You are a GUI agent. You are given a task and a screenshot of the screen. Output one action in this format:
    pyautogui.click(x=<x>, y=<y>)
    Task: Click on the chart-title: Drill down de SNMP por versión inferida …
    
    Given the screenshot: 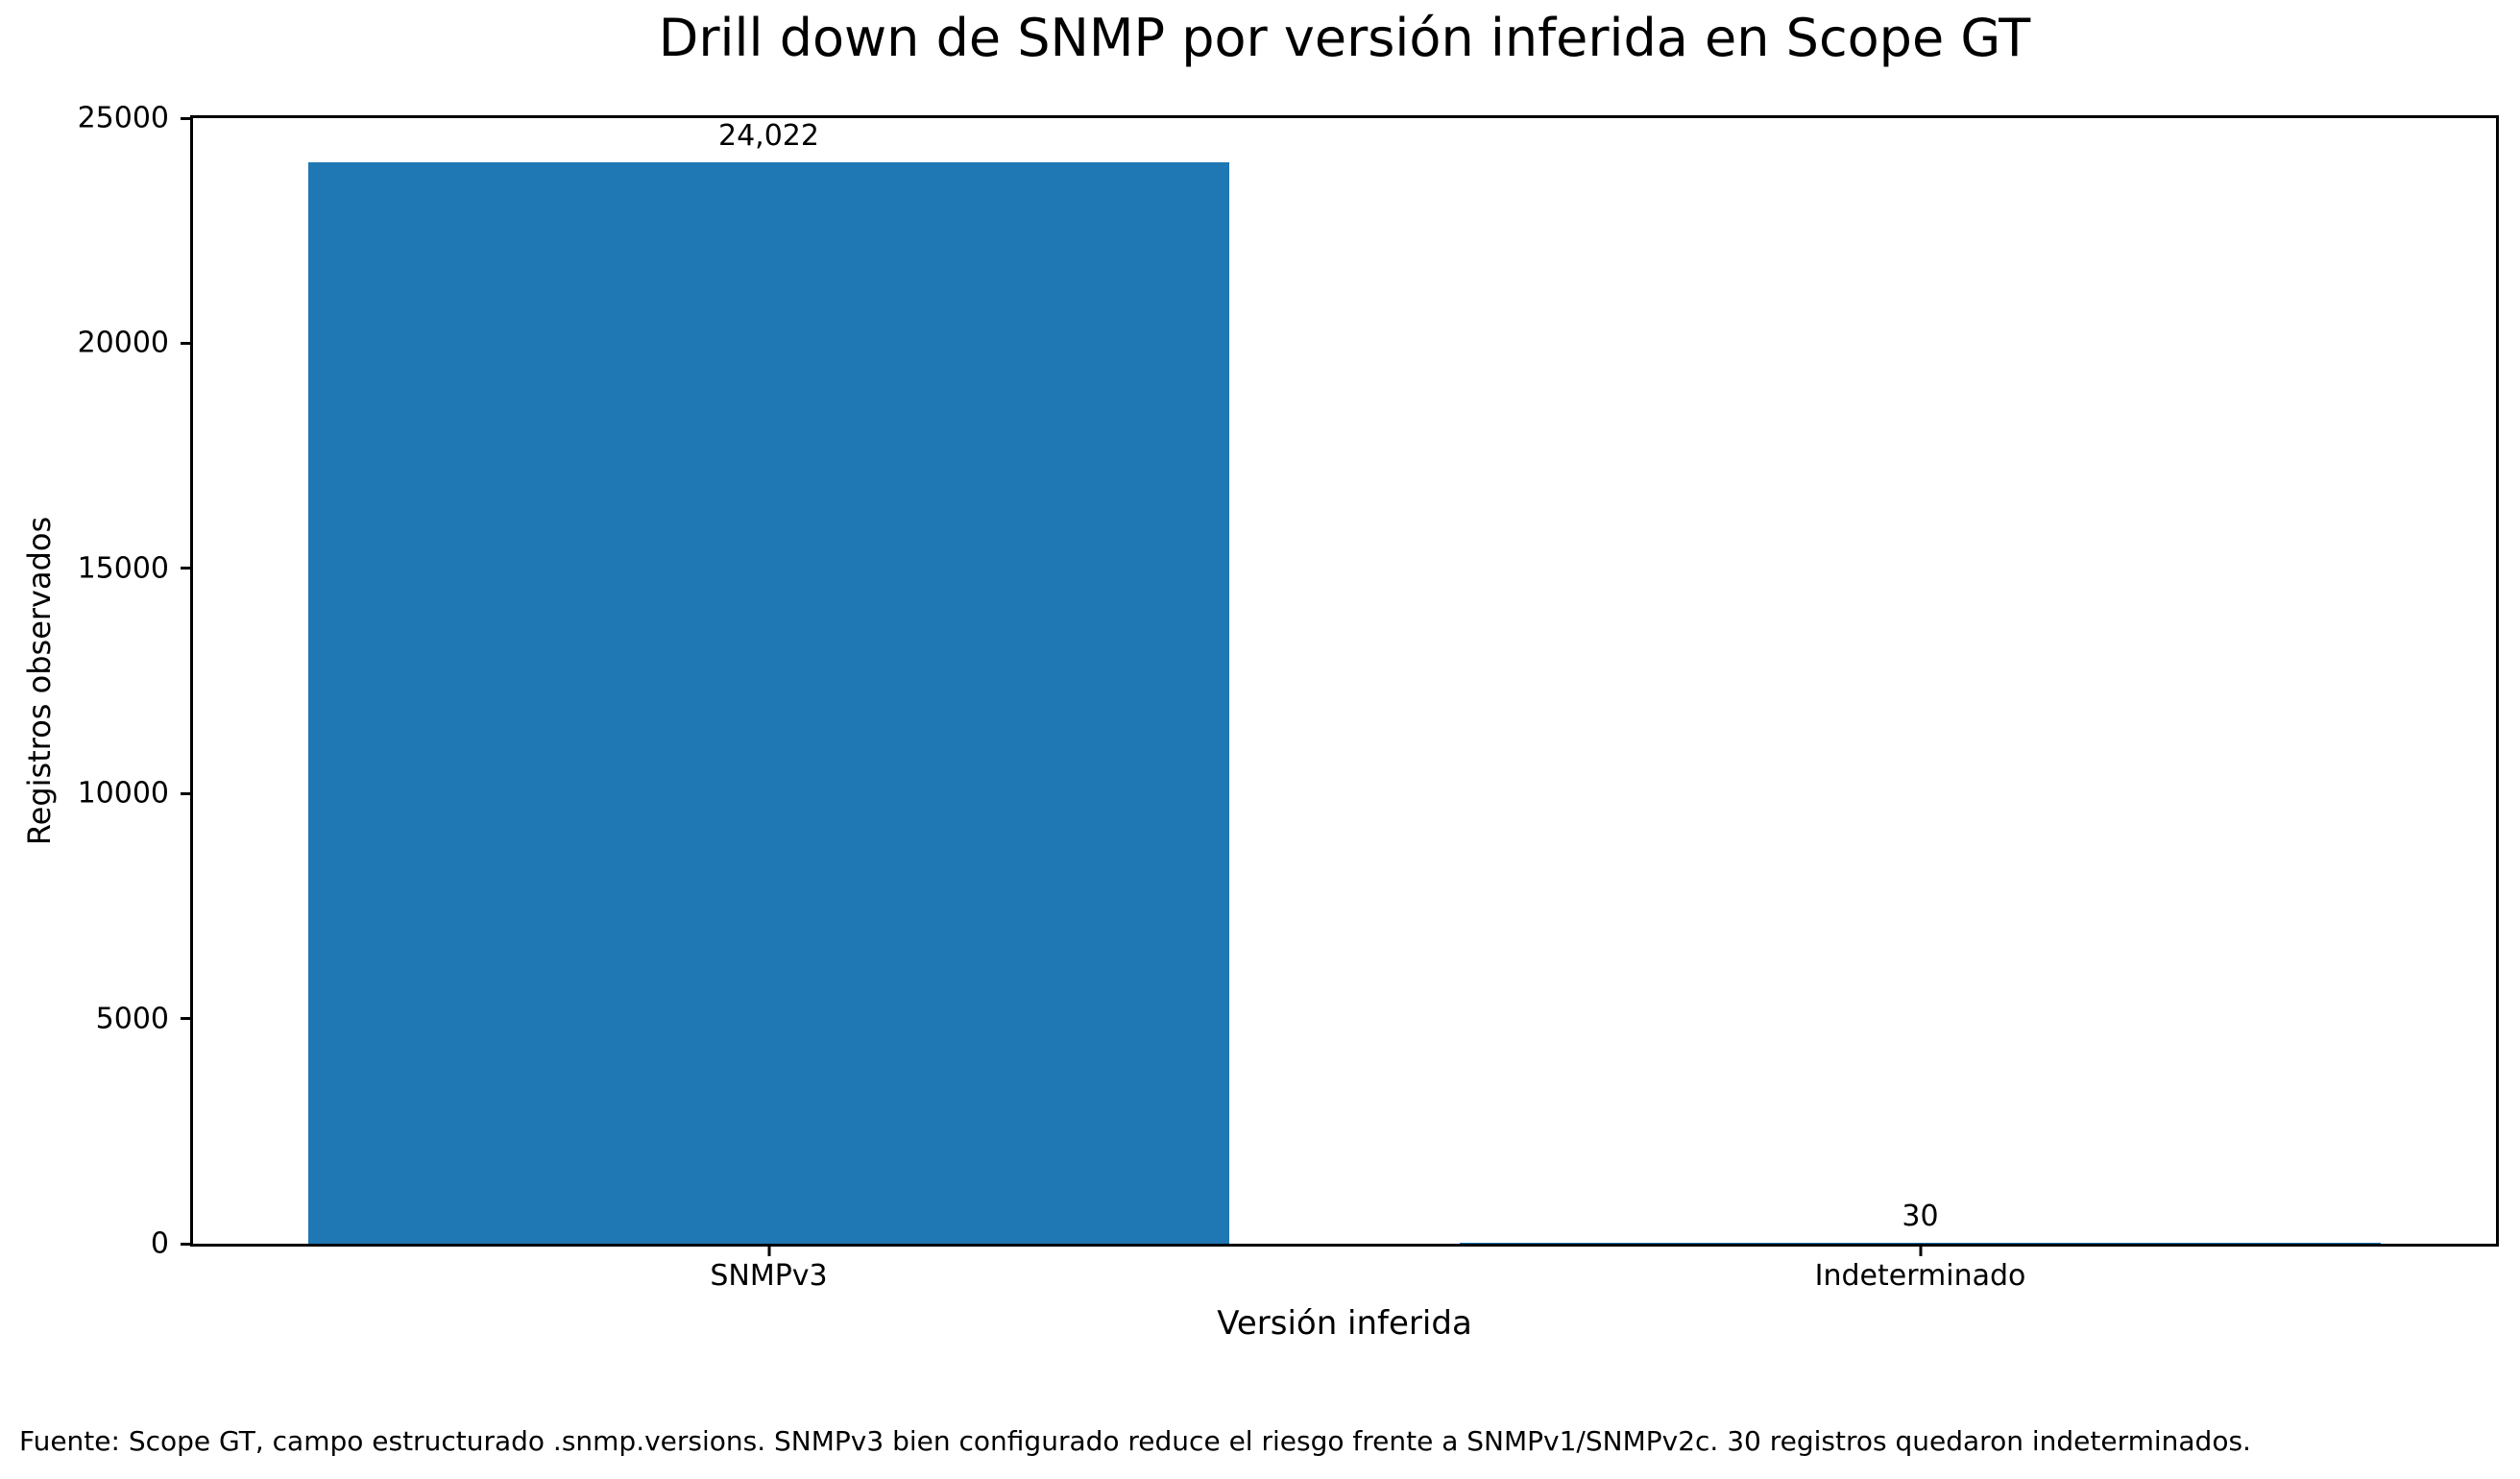 What is the action you would take?
    pyautogui.click(x=1345, y=38)
    